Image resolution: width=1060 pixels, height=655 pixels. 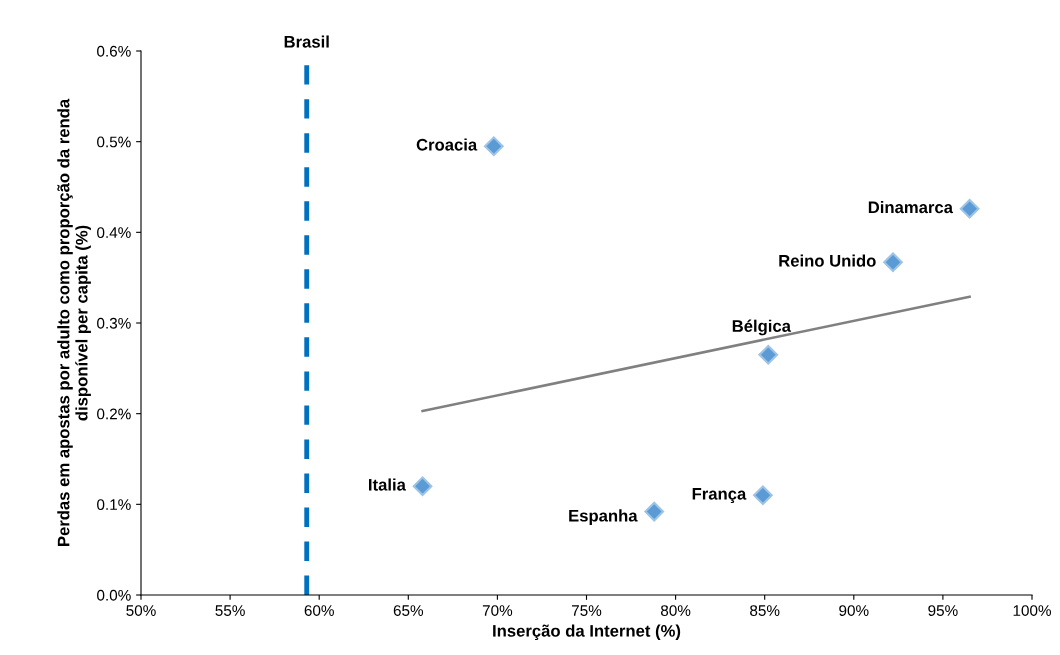 What do you see at coordinates (114, 595) in the screenshot?
I see `y-tick-label: 0.0%` at bounding box center [114, 595].